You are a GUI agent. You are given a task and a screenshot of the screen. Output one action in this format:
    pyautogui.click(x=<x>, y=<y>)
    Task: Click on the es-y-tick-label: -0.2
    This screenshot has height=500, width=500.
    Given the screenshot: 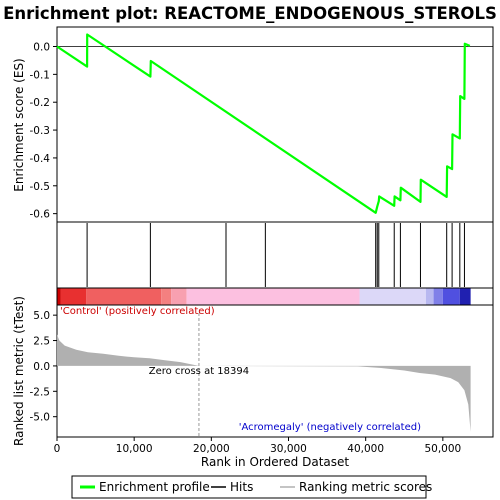 What is the action you would take?
    pyautogui.click(x=40, y=103)
    